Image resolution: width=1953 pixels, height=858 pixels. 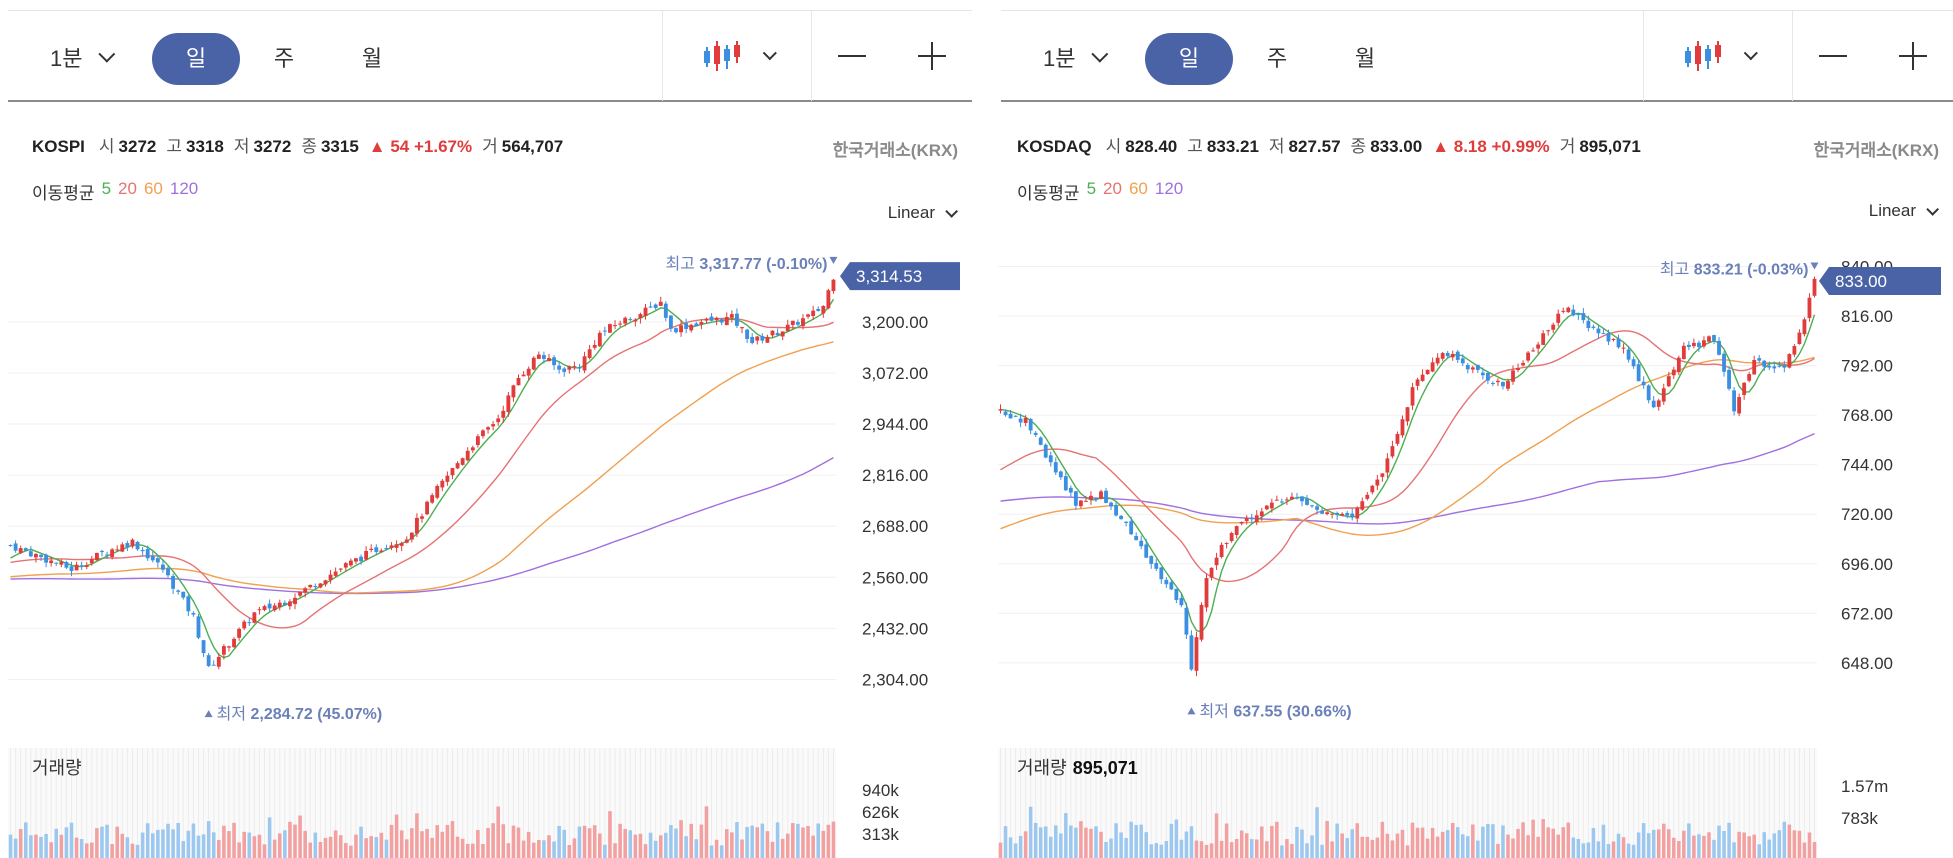 I want to click on y-tick-label: 672.00, so click(x=1867, y=613).